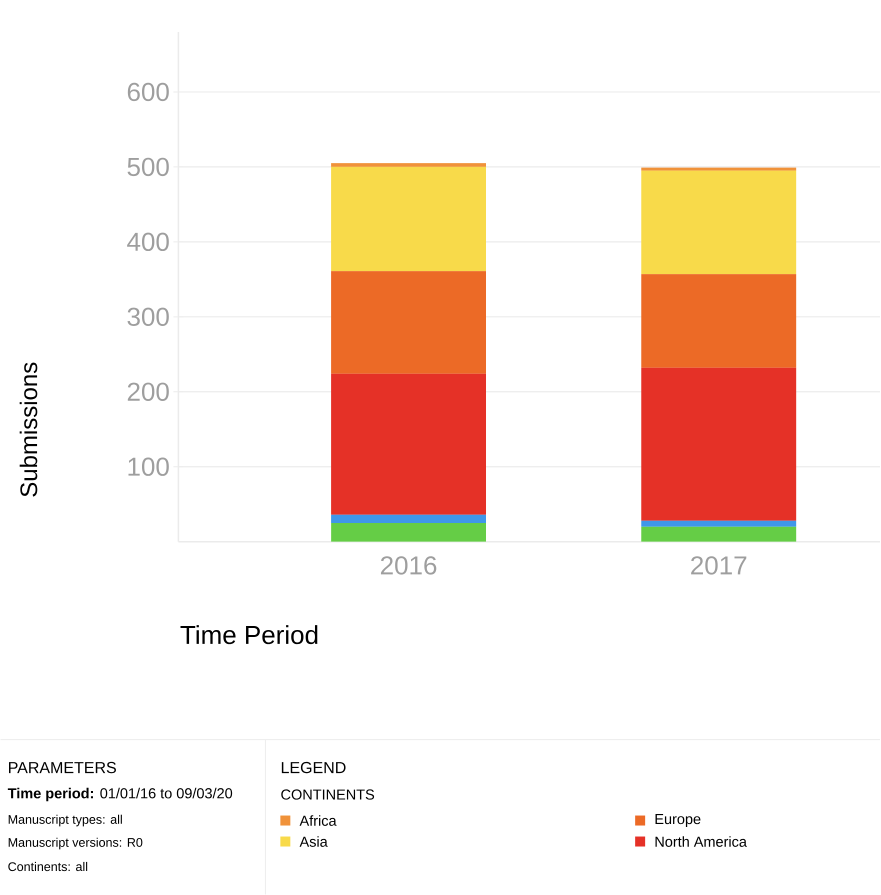  I want to click on text: Manuscript versions: R0, so click(75, 844).